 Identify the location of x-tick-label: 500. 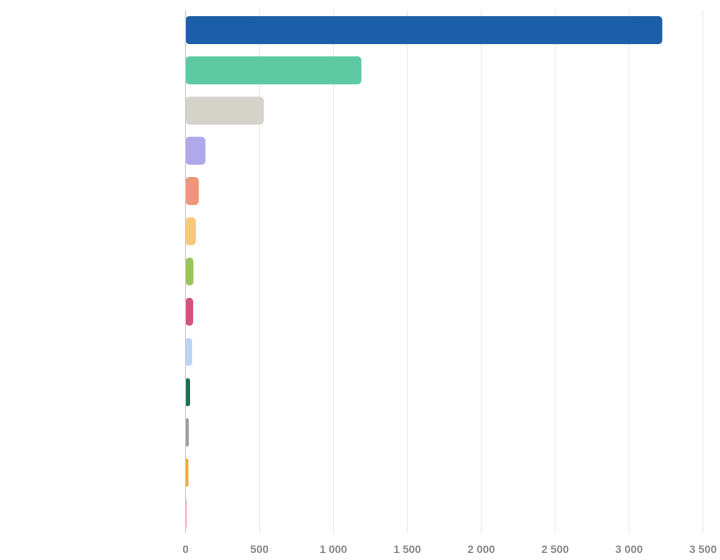
(259, 550).